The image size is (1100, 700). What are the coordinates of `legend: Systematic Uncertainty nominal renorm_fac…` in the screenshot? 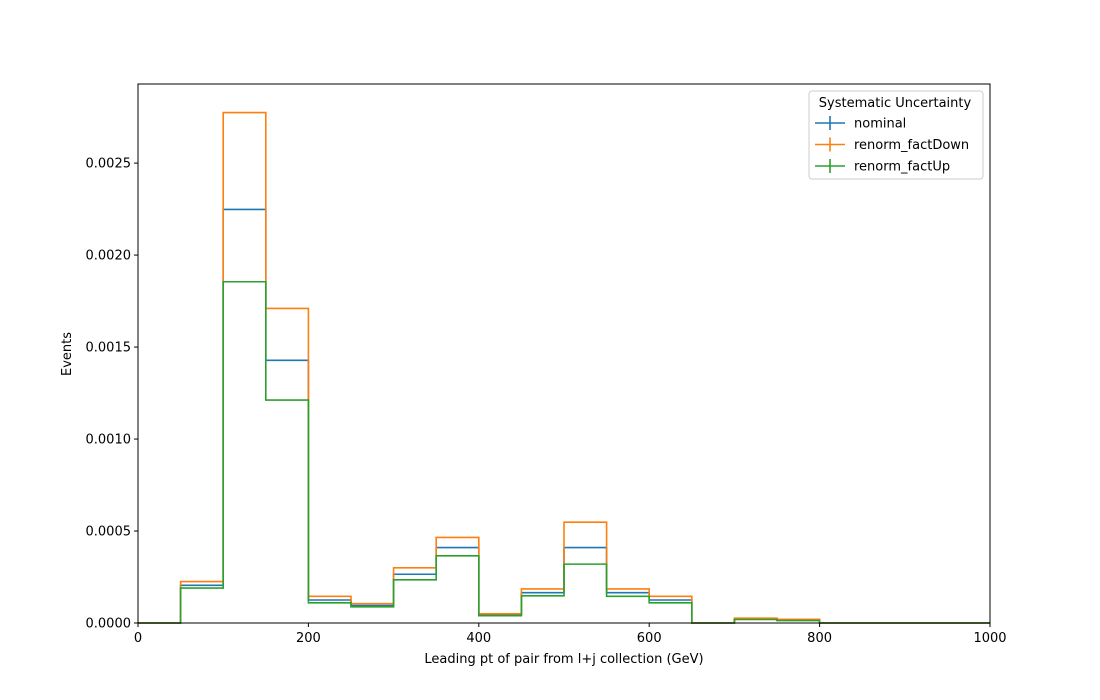 It's located at (896, 135).